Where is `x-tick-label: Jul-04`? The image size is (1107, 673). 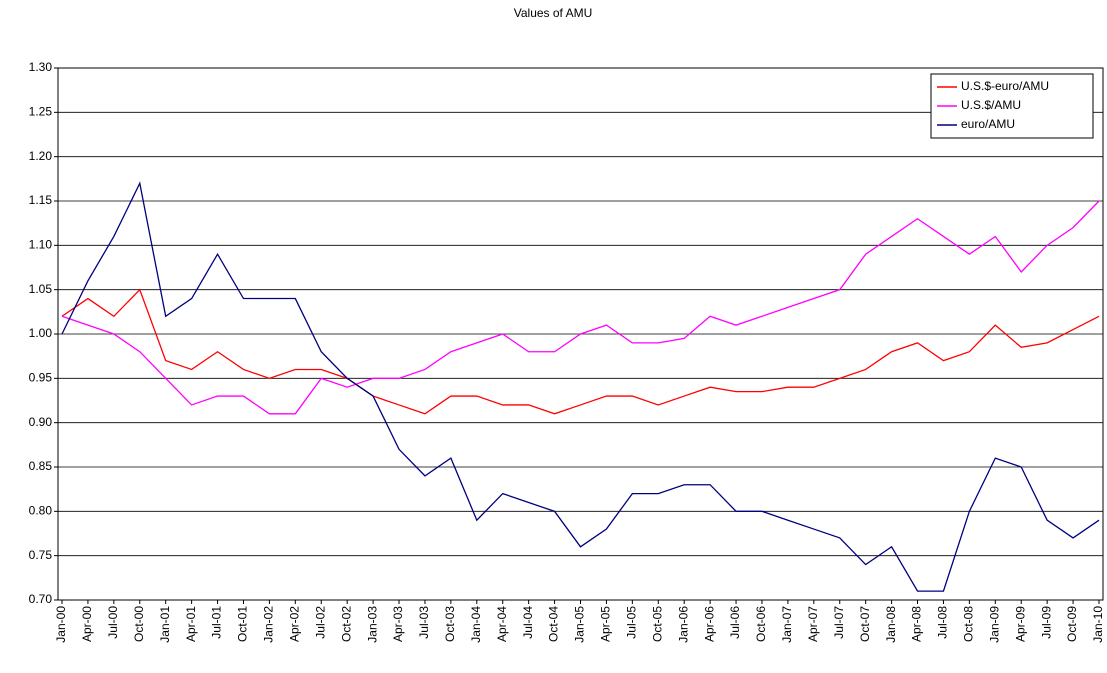
x-tick-label: Jul-04 is located at coordinates (528, 622).